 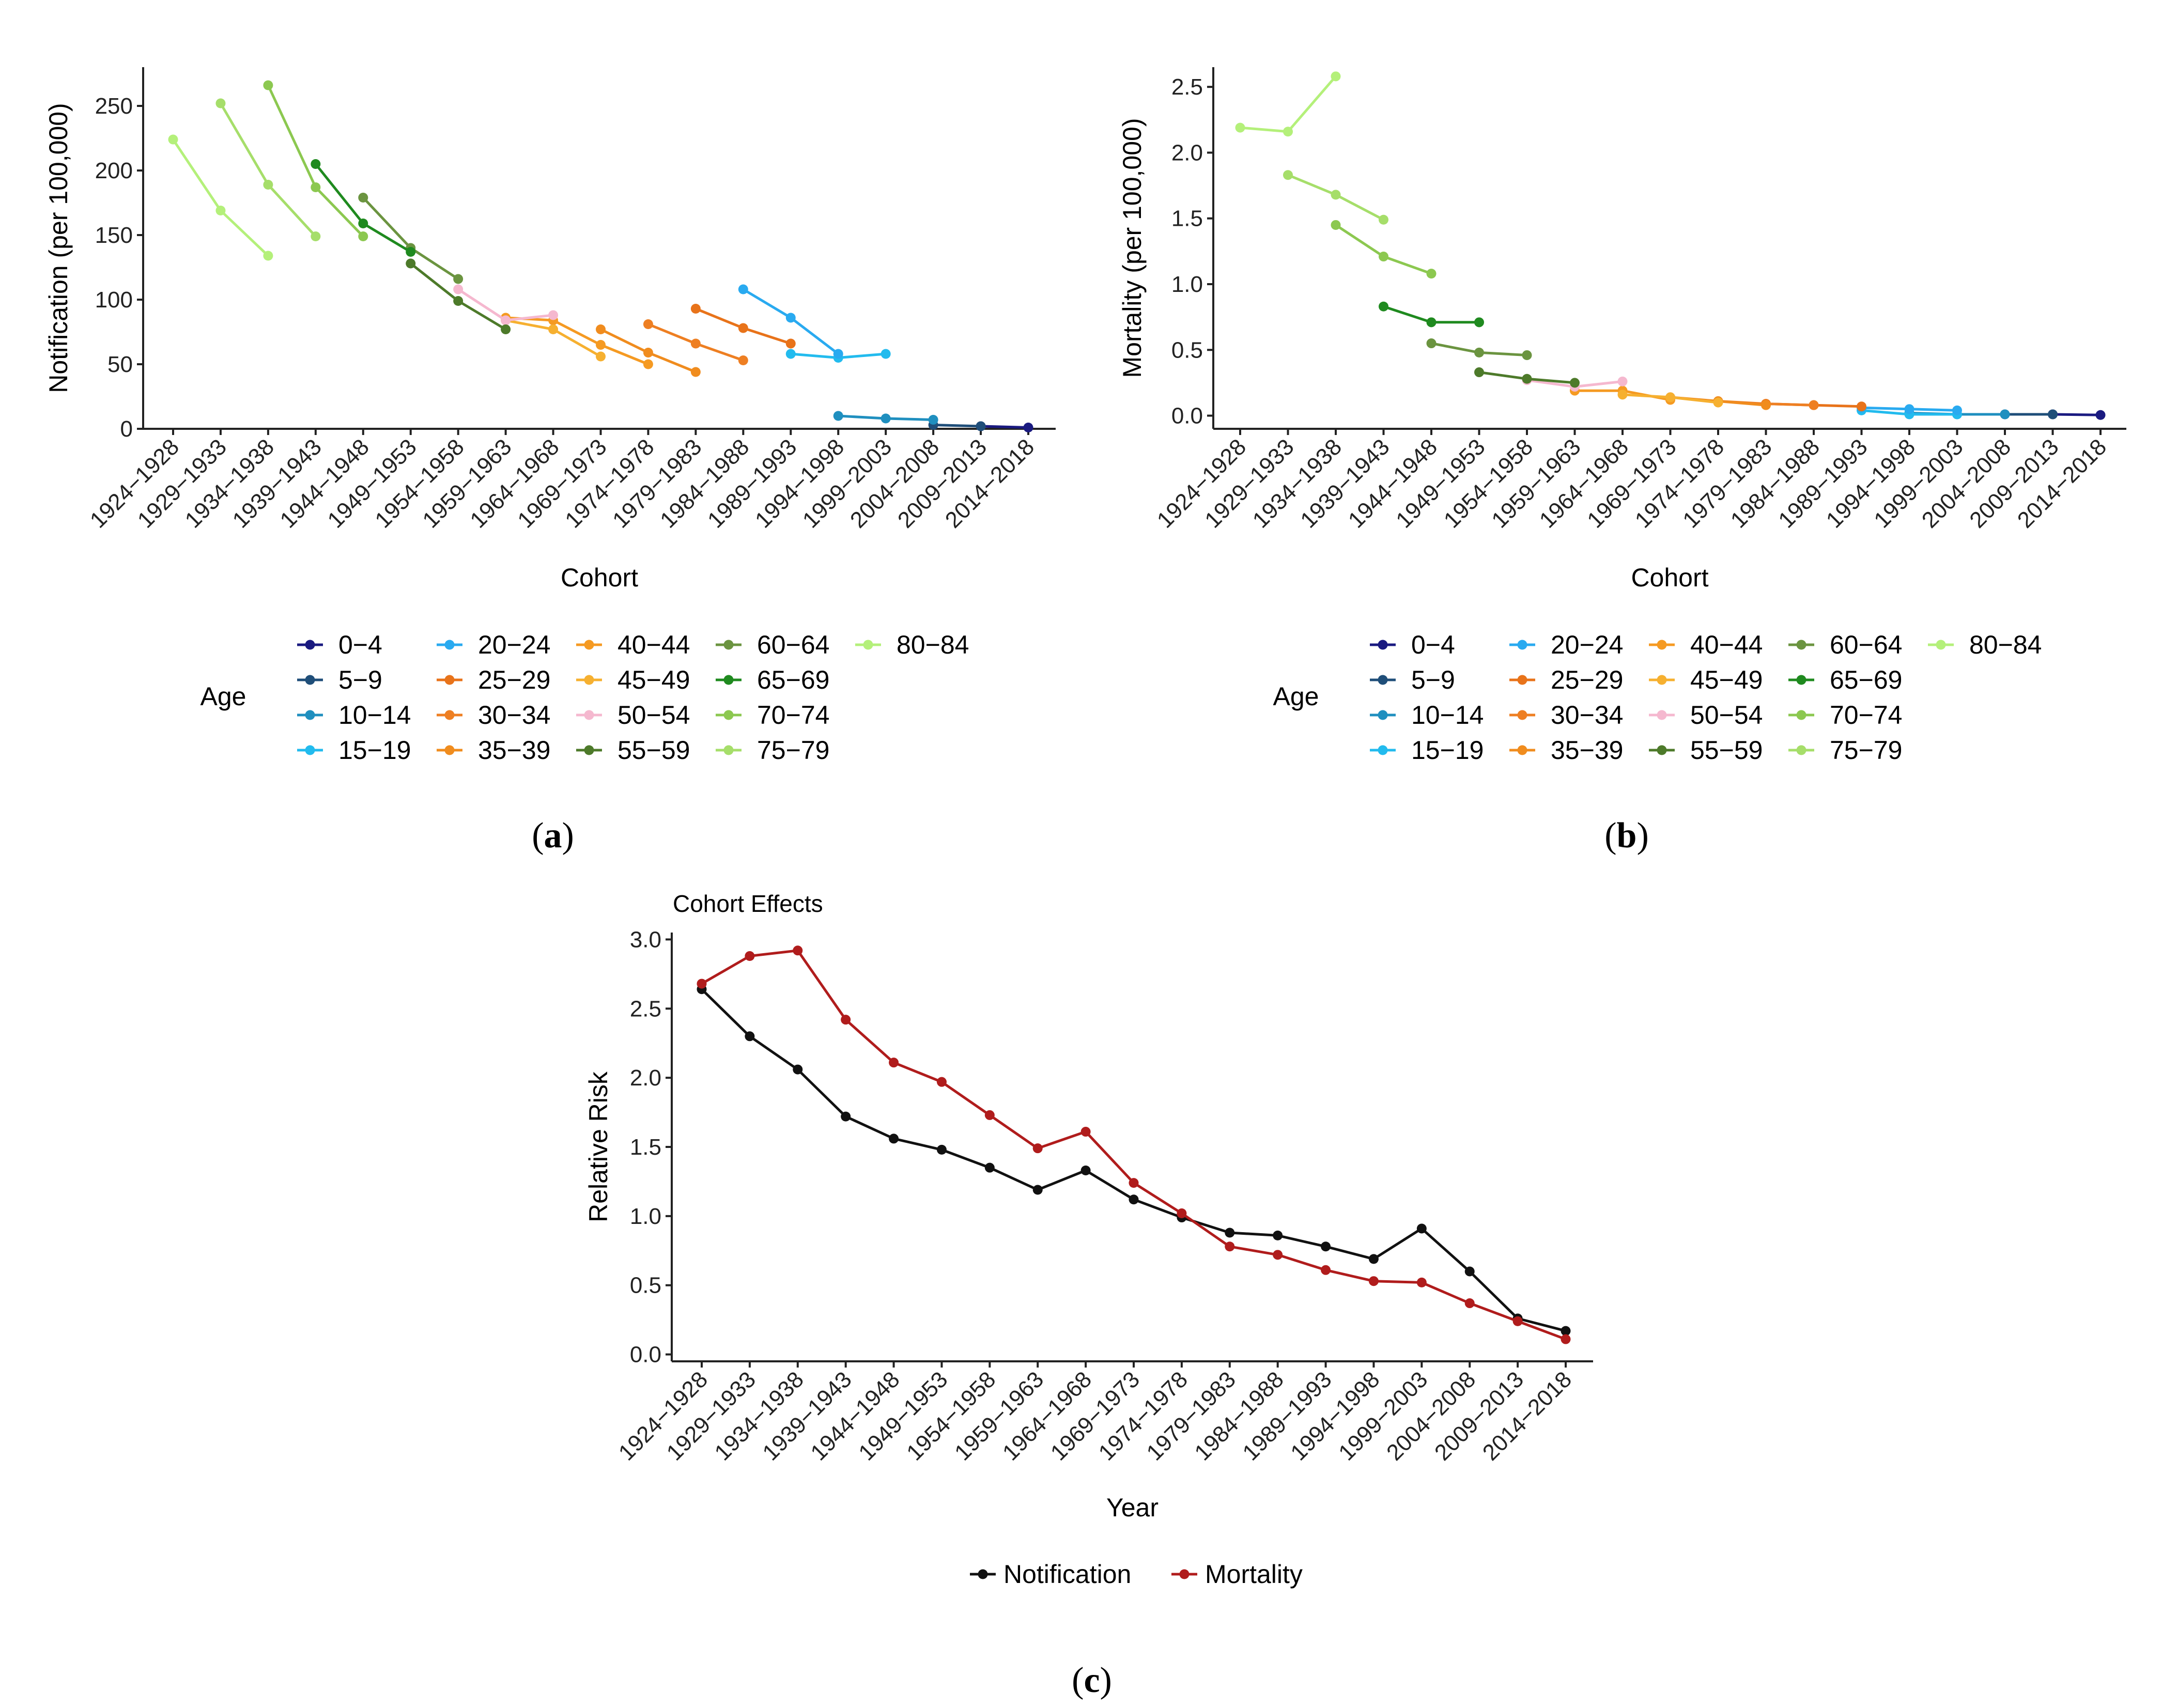 I want to click on y-tick-label-c: 1.5, so click(x=645, y=1147).